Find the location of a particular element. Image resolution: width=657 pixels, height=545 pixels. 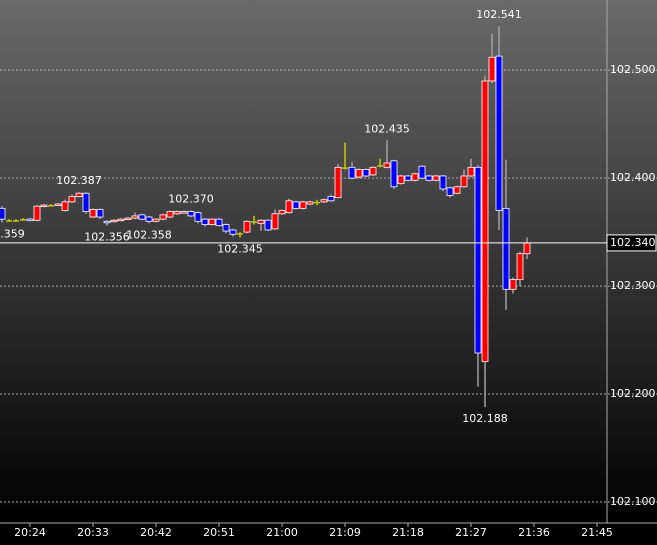

y-tick-label: 102.400 is located at coordinates (633, 177).